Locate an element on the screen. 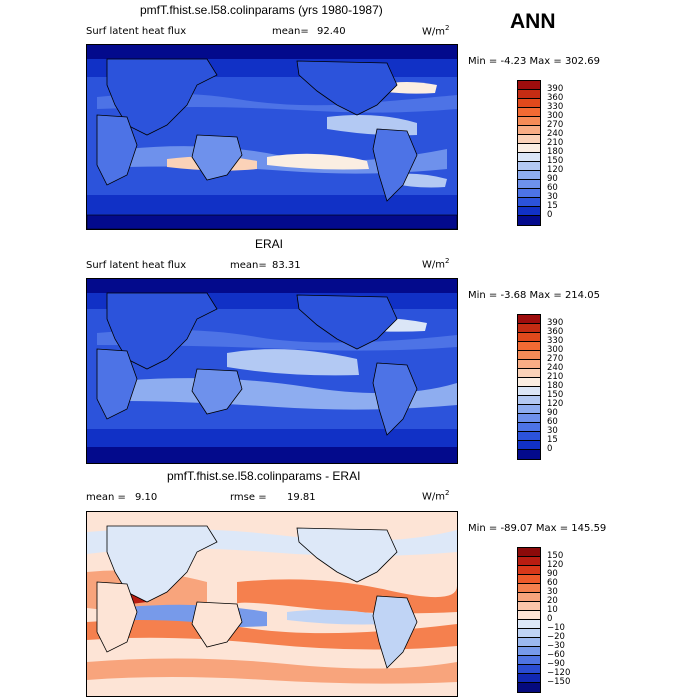  colorbar-tick: 330 is located at coordinates (555, 341).